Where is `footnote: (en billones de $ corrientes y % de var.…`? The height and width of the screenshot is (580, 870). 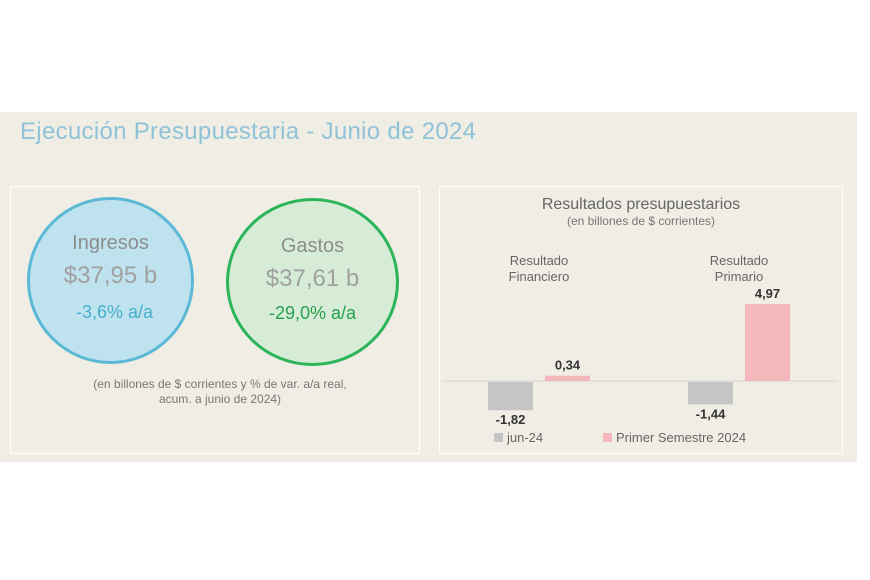
footnote: (en billones de $ corrientes y % de var.… is located at coordinates (220, 392).